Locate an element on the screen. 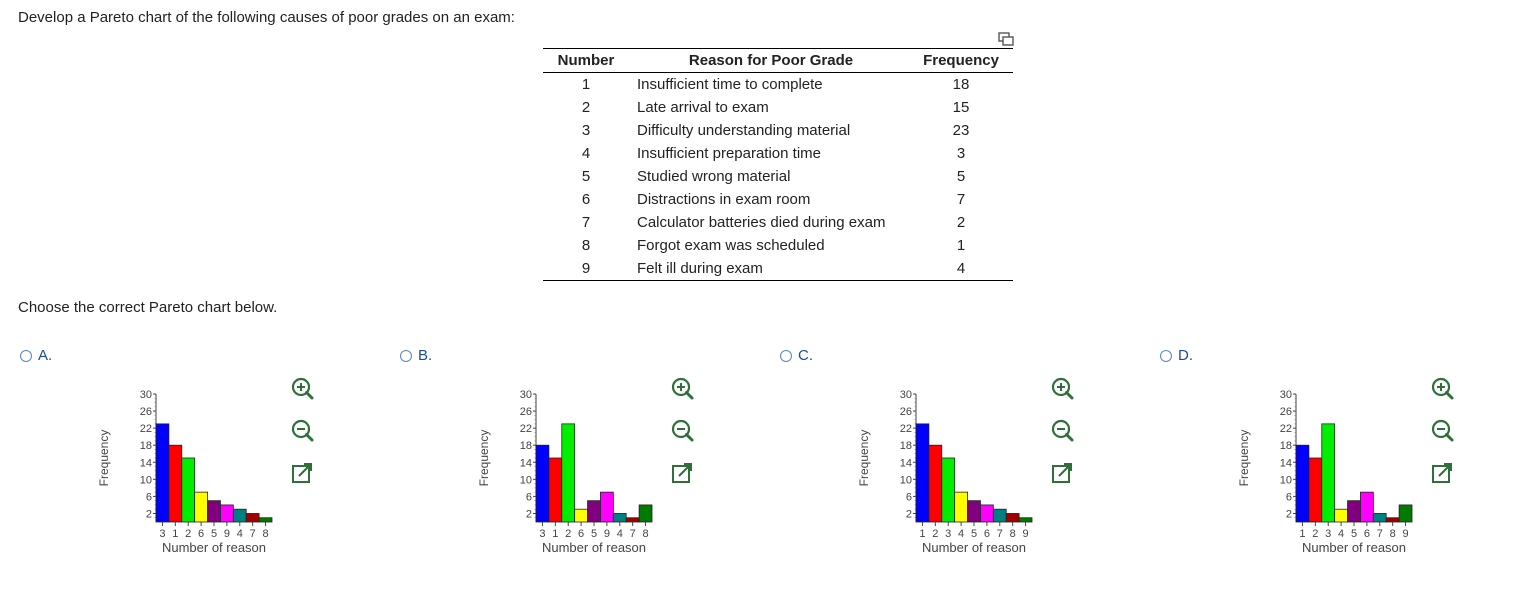  row-reason: Studied wrong material is located at coordinates (714, 176).